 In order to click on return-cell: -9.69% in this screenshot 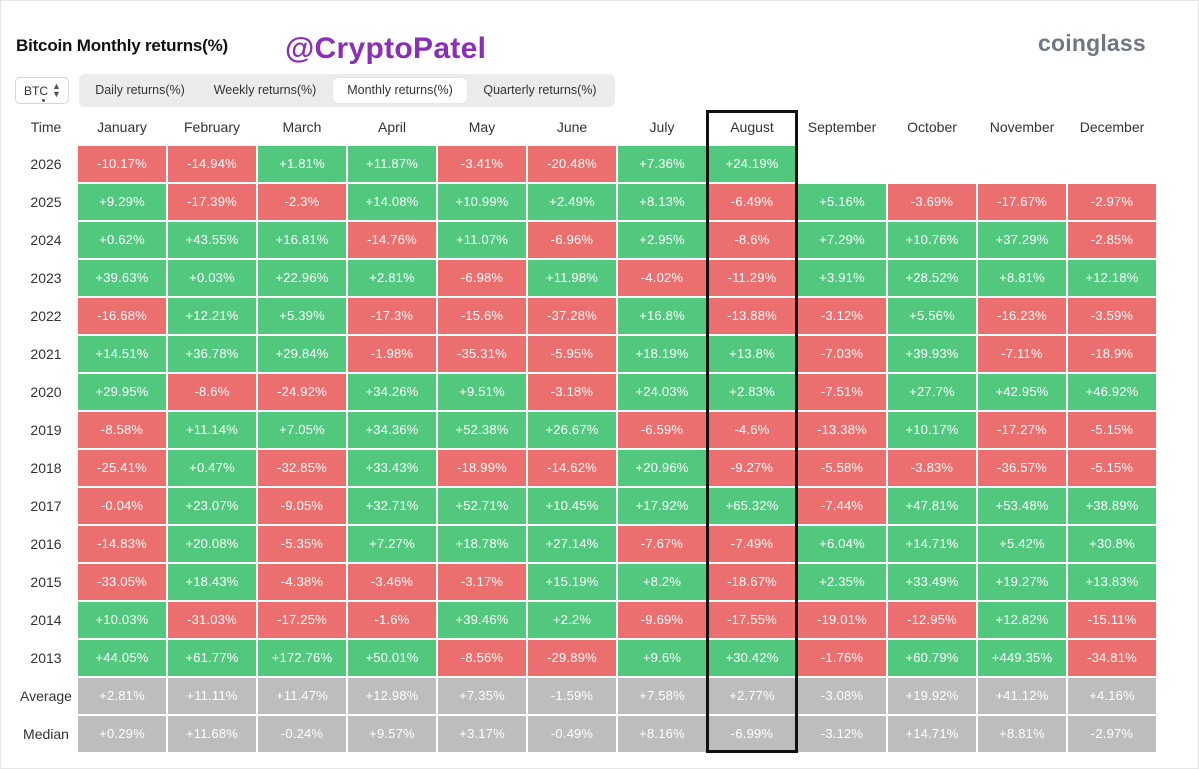, I will do `click(662, 620)`.